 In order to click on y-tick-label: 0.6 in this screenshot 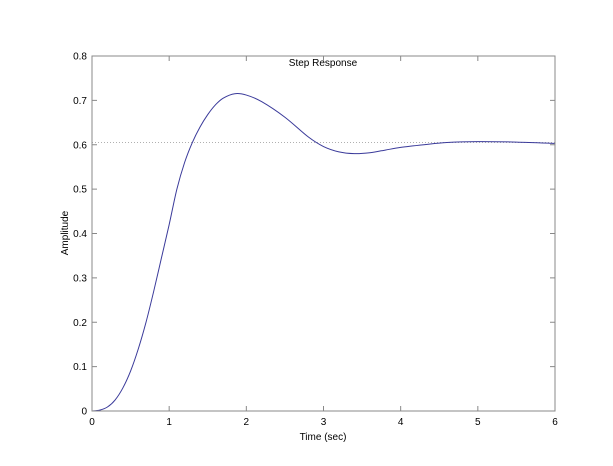, I will do `click(80, 145)`.